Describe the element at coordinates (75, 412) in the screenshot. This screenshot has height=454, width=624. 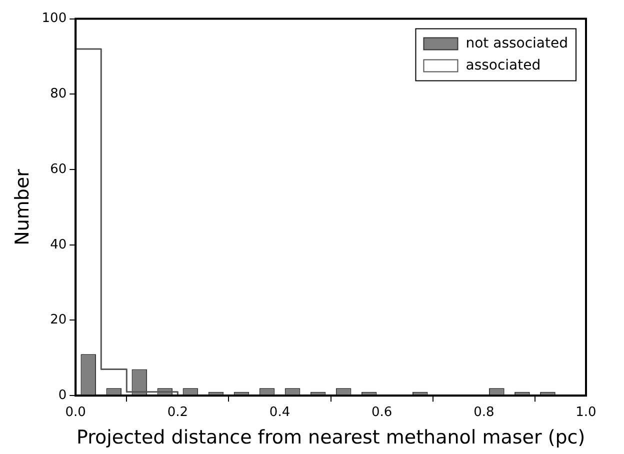
I see `x-tick-label: 0.0` at that location.